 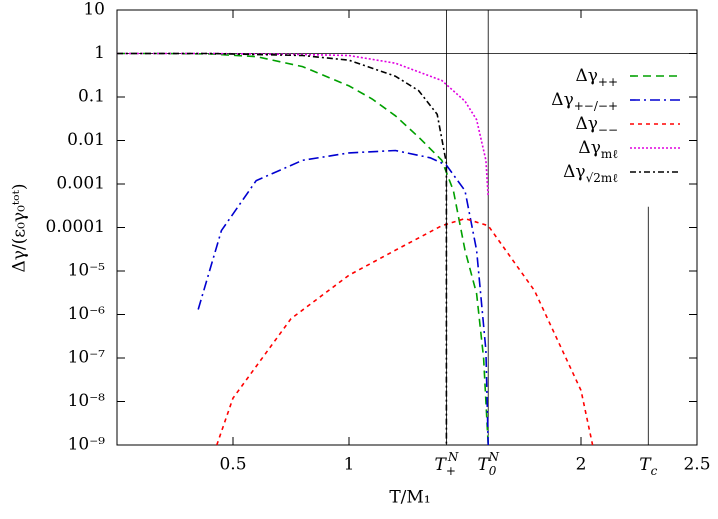 What do you see at coordinates (303, 125) in the screenshot?
I see `series-line` at bounding box center [303, 125].